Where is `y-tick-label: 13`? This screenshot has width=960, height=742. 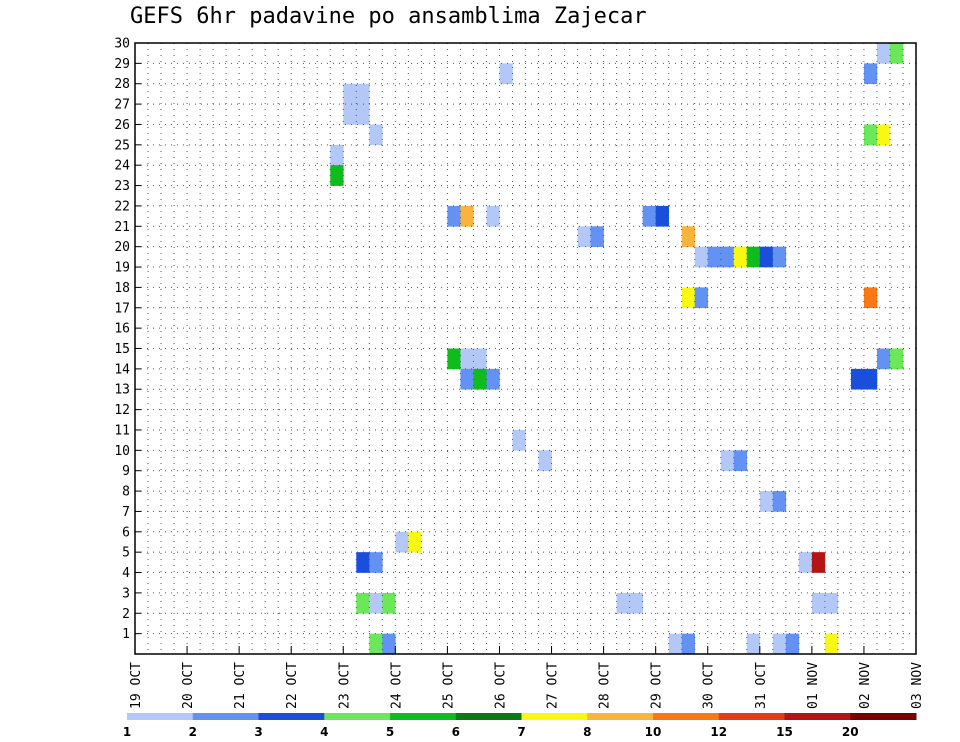
y-tick-label: 13 is located at coordinates (122, 390).